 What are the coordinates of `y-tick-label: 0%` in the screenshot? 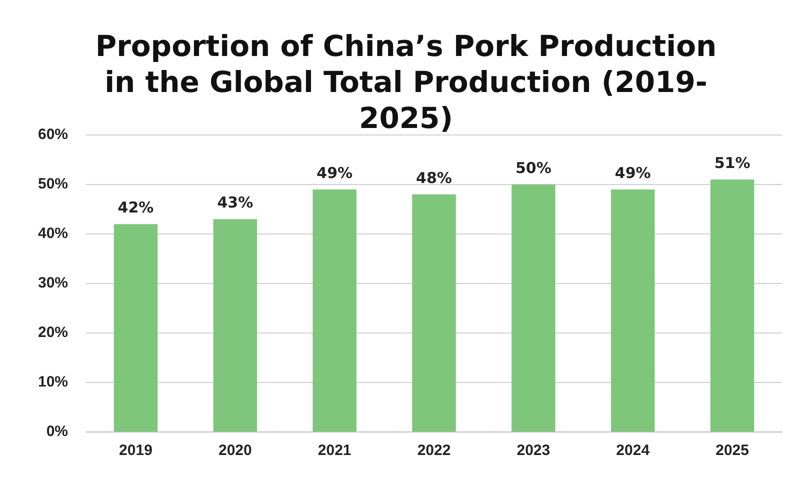 It's located at (57, 431).